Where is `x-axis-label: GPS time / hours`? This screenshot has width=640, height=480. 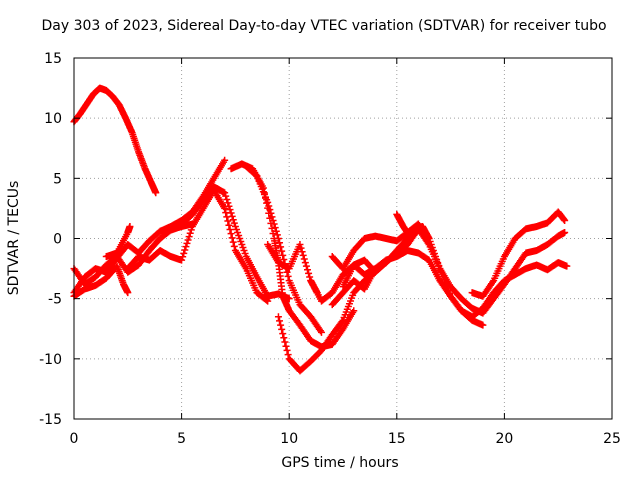
x-axis-label: GPS time / hours is located at coordinates (340, 463).